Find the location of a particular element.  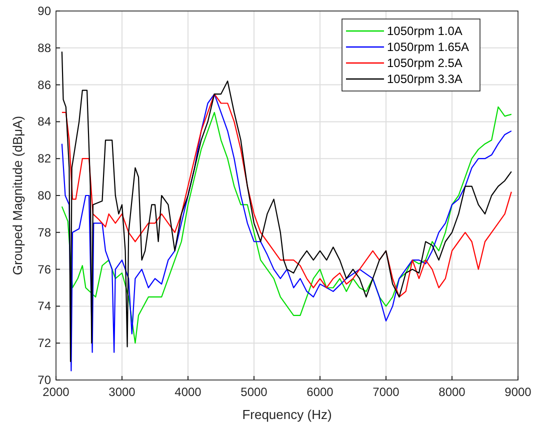

y-tick-label: 80 is located at coordinates (45, 195).